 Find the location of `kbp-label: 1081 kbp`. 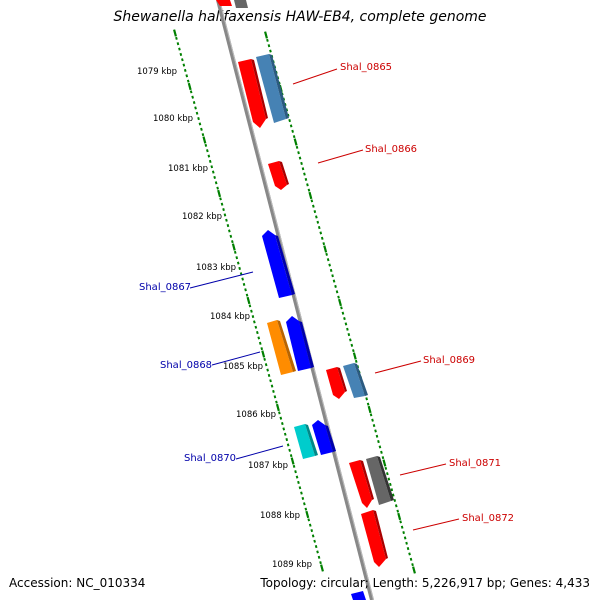

kbp-label: 1081 kbp is located at coordinates (188, 169).